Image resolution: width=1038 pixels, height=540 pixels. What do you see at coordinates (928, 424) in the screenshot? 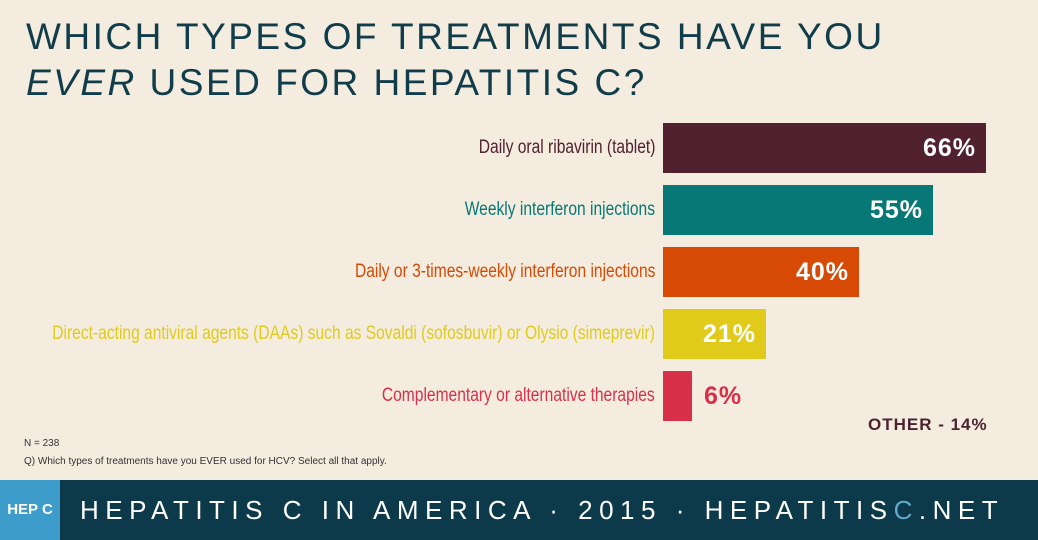
I see `other-label: OTHER - 14%` at bounding box center [928, 424].